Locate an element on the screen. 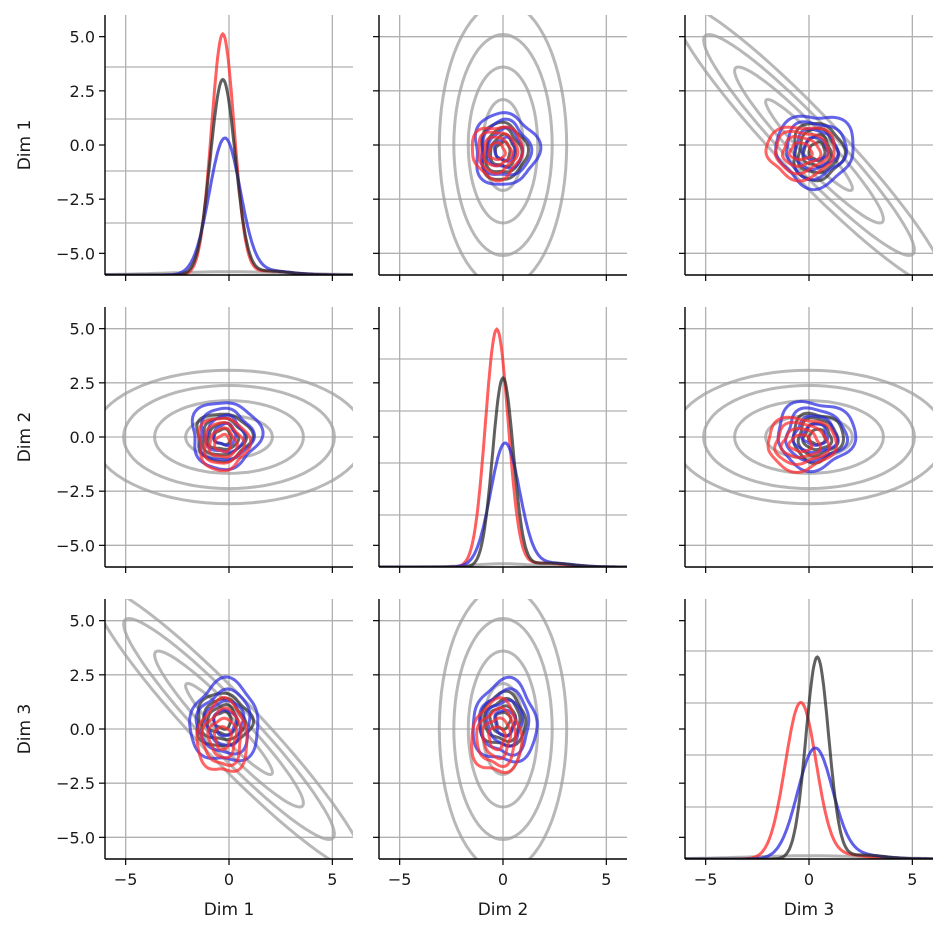 The image size is (947, 937). contour-black is located at coordinates (818, 437).